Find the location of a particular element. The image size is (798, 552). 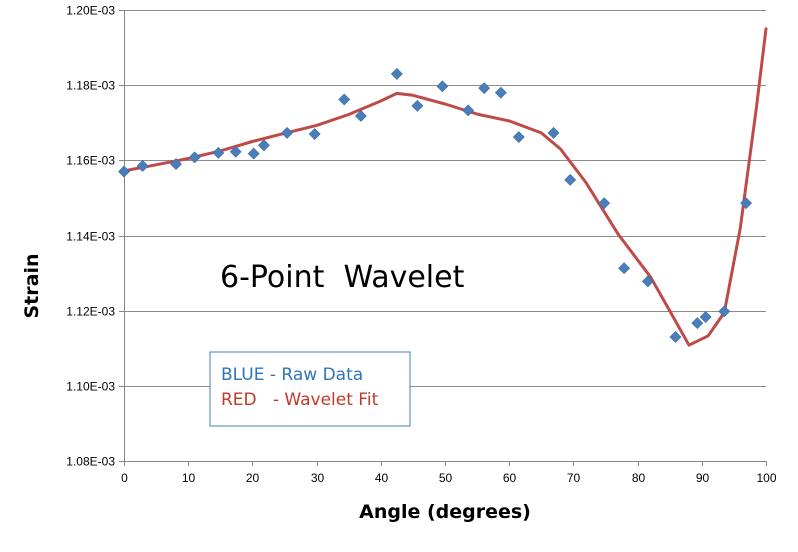

x-tick-label: 80 is located at coordinates (639, 478).